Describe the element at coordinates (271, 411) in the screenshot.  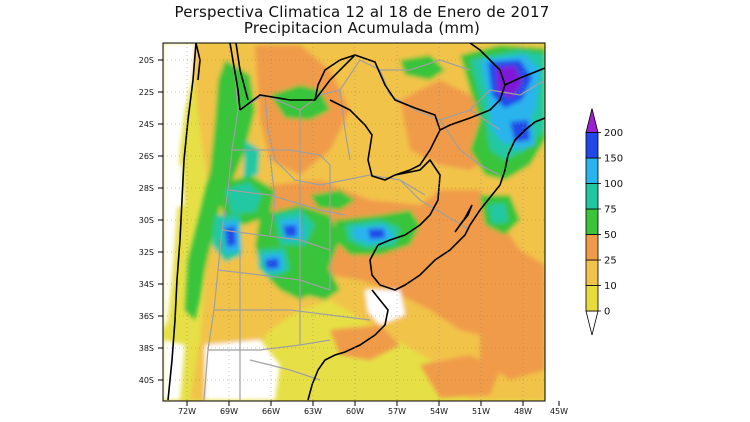
I see `lon-tick-label: 66W` at that location.